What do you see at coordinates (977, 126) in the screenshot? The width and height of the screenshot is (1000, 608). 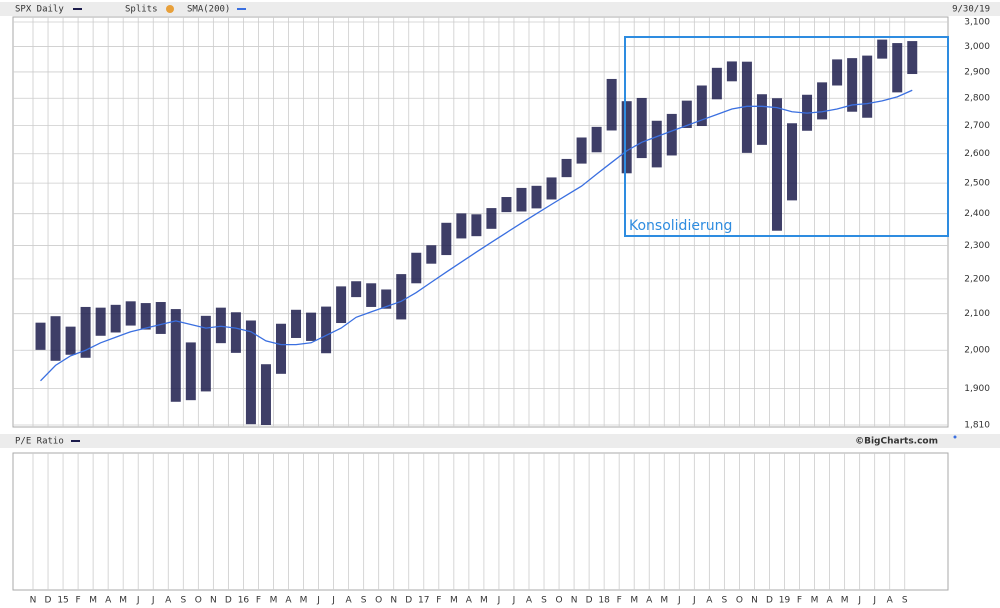 I see `y-tick-label: 2,700` at bounding box center [977, 126].